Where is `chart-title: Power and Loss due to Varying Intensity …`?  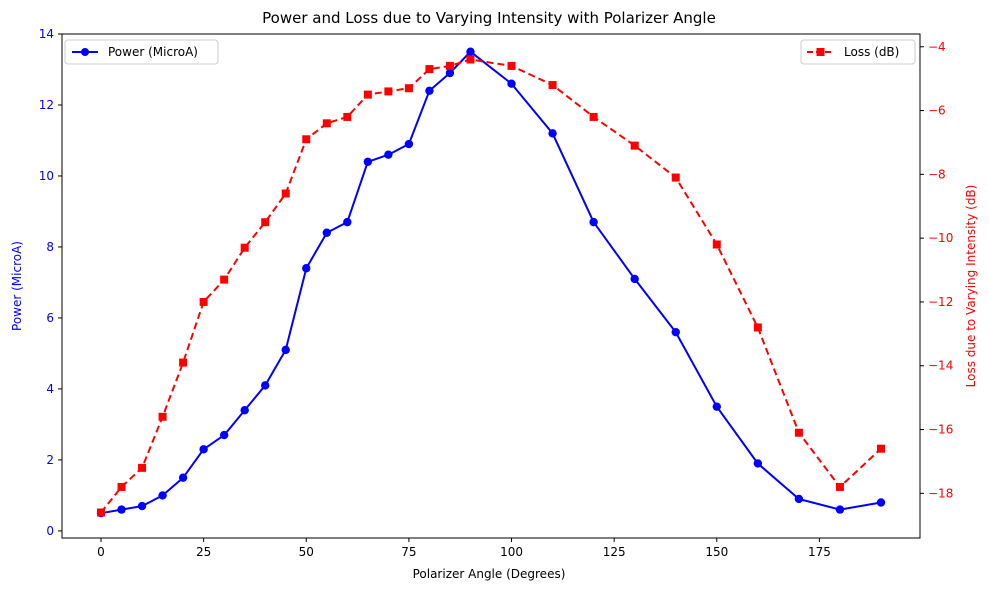
chart-title: Power and Loss due to Varying Intensity … is located at coordinates (489, 18).